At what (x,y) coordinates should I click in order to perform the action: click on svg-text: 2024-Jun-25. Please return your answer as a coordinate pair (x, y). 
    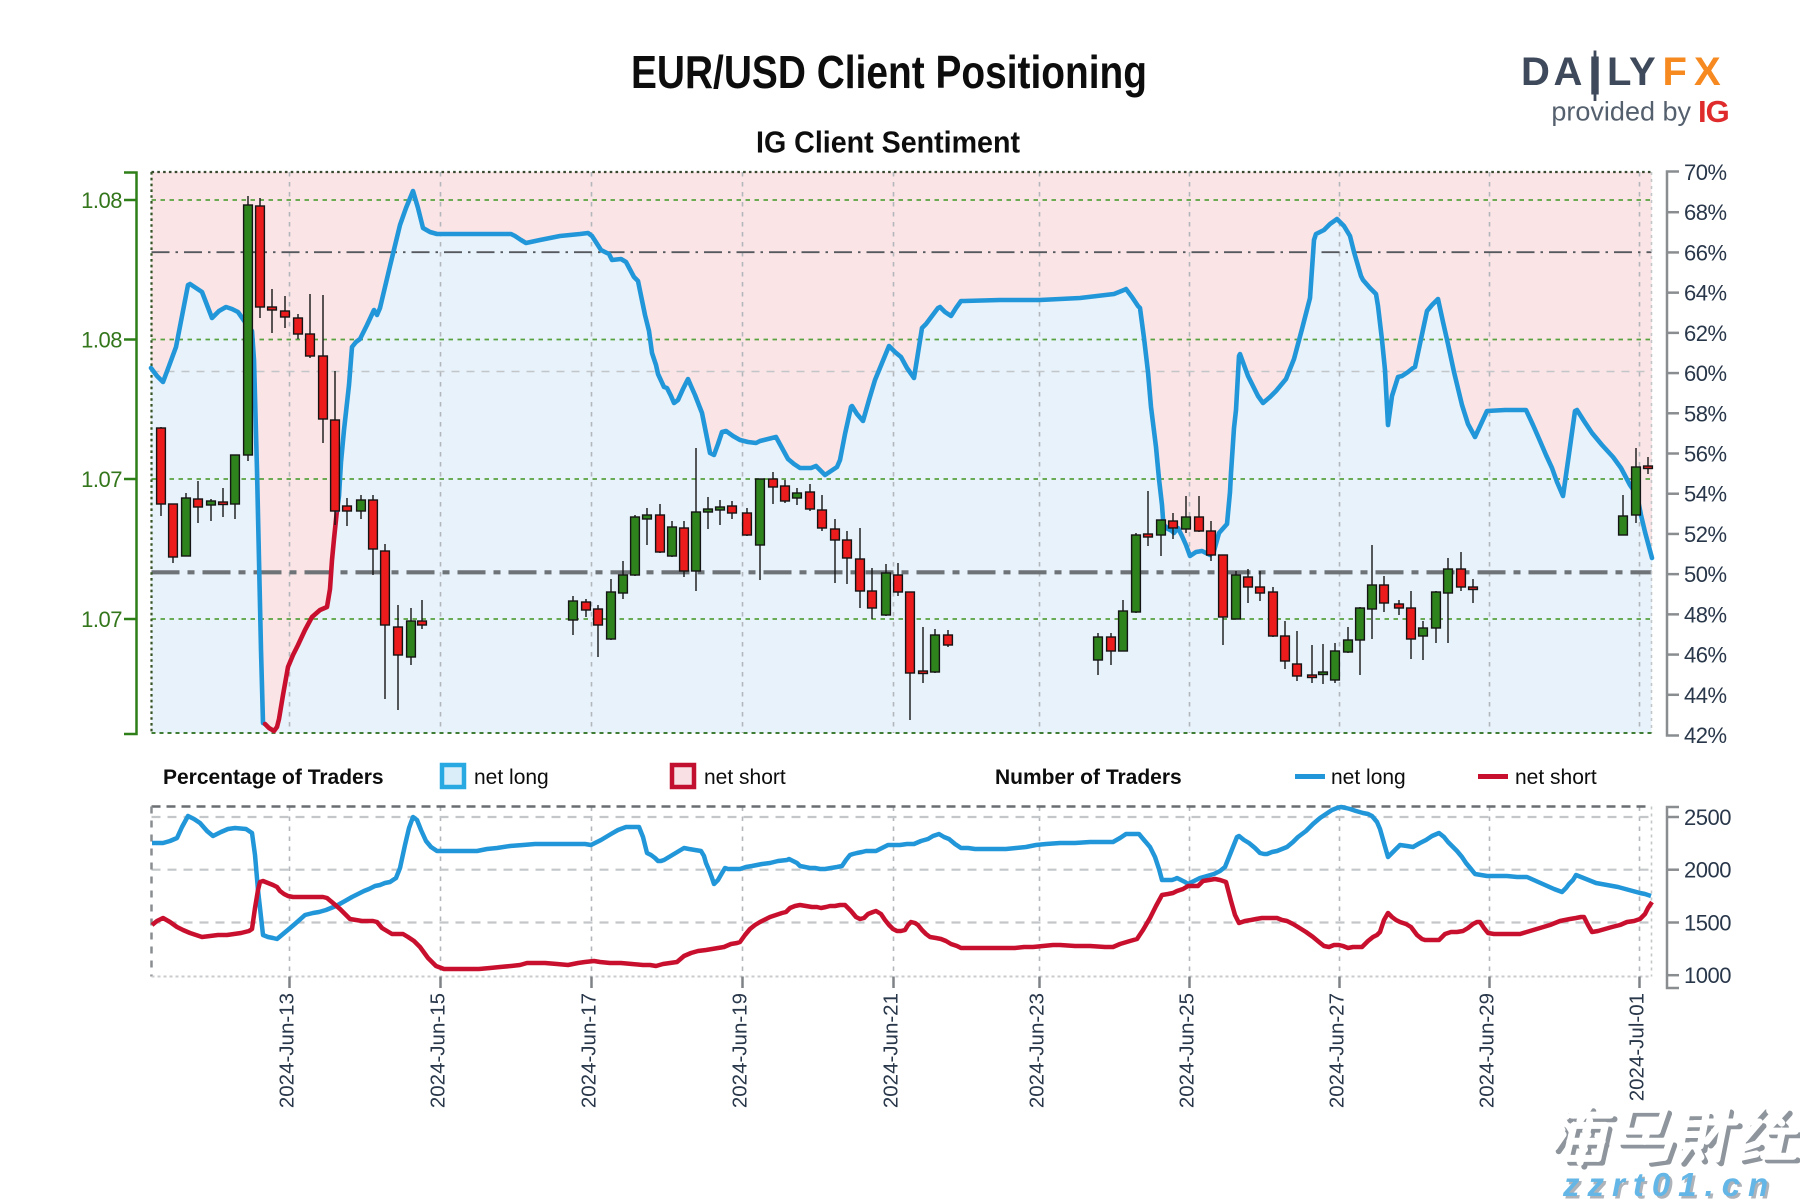
    Looking at the image, I should click on (1187, 1050).